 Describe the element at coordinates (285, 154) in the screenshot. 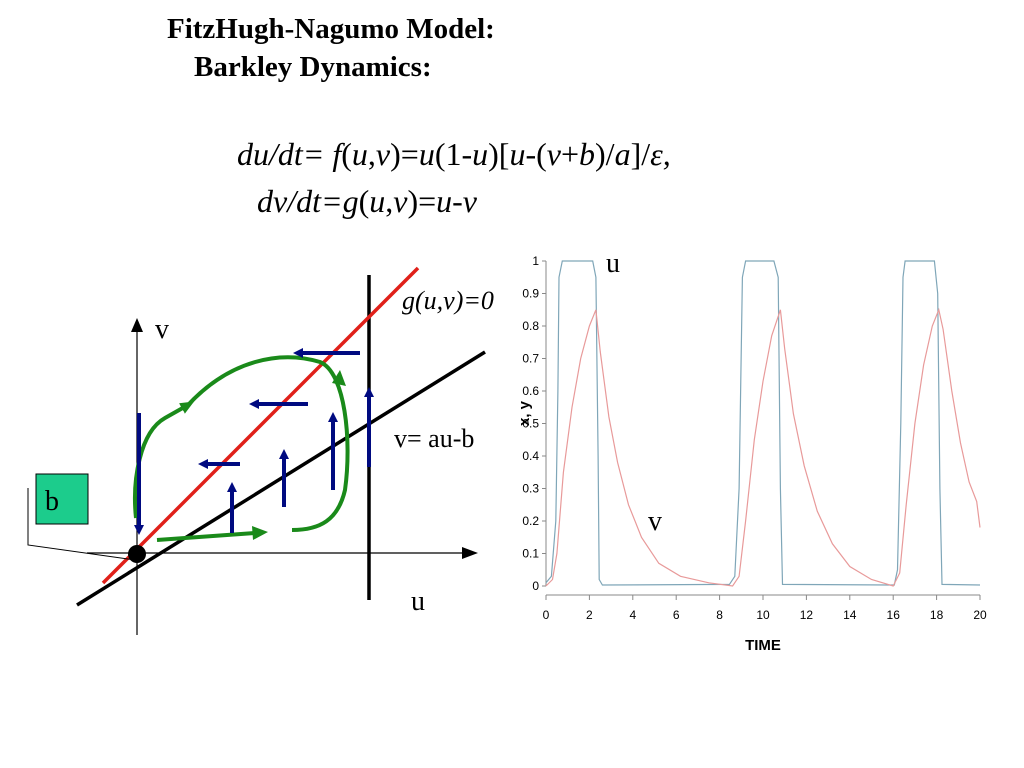

I see `equation-part: du/dt=` at that location.